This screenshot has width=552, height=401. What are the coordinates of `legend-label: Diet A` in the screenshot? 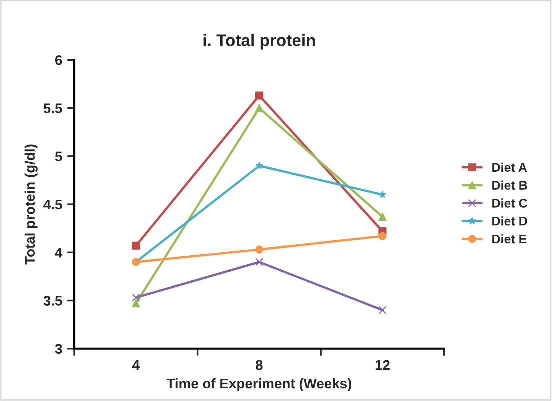 It's located at (510, 167).